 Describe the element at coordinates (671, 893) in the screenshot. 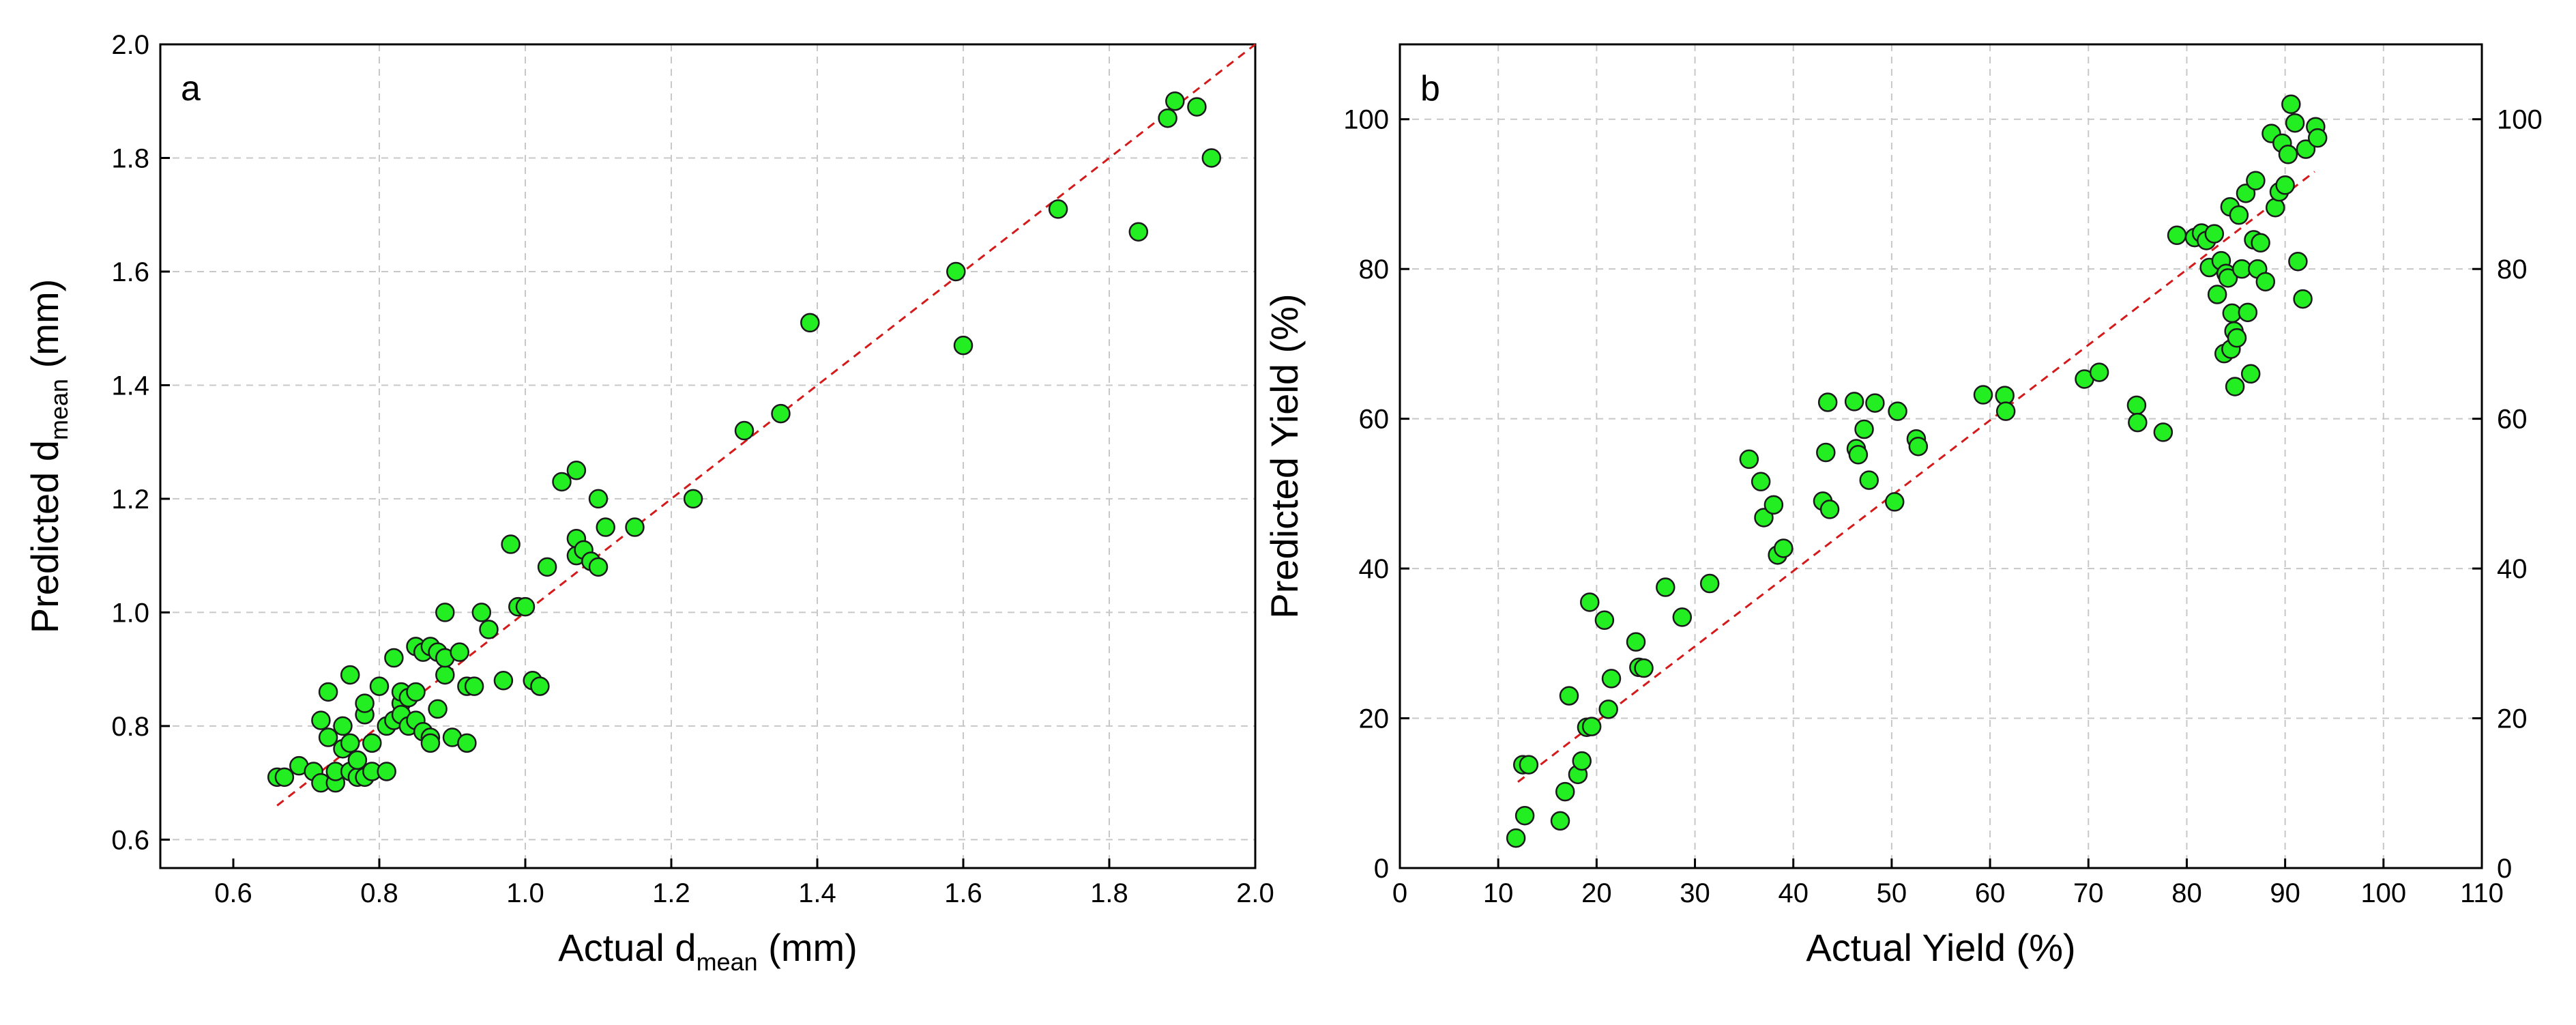

I see `x-tick-label: 1.2` at that location.